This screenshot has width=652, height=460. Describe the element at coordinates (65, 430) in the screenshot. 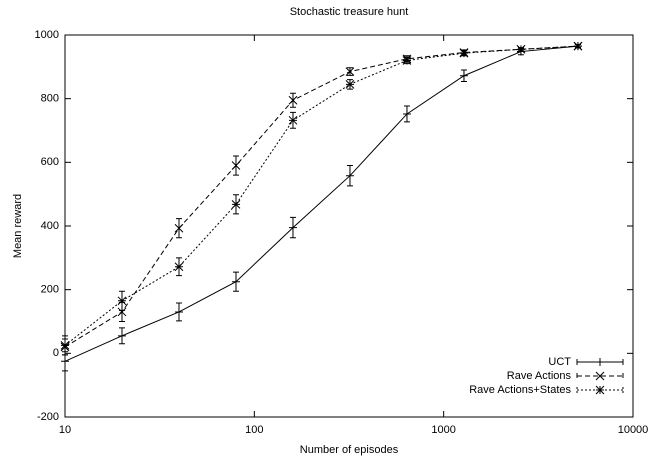

I see `x-tick-label: 10` at that location.